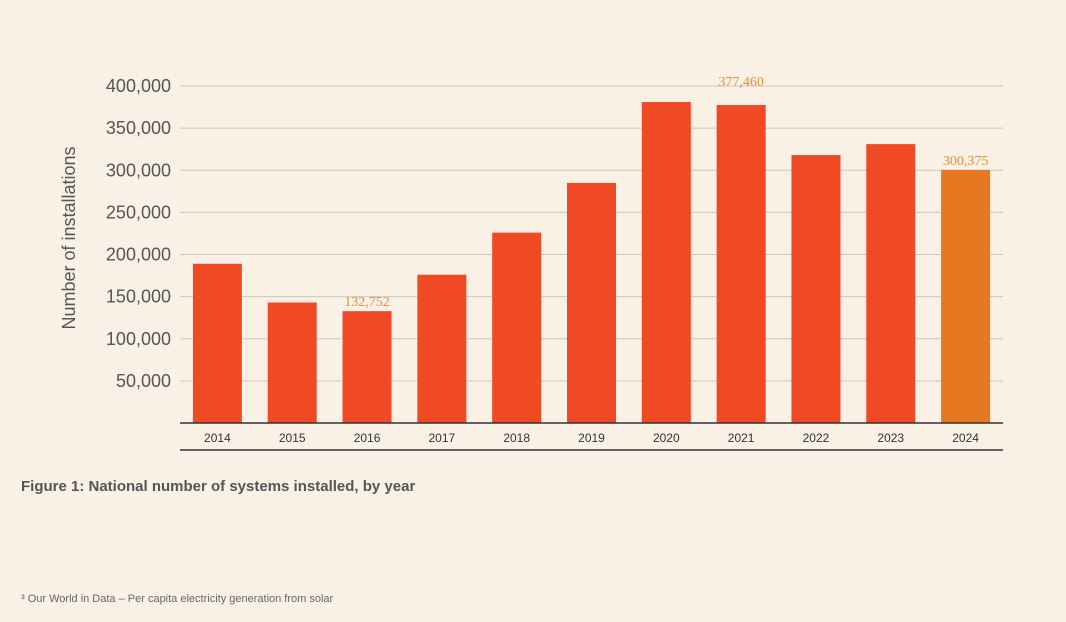 Image resolution: width=1066 pixels, height=622 pixels. Describe the element at coordinates (217, 438) in the screenshot. I see `x-tick-label: 2014` at that location.